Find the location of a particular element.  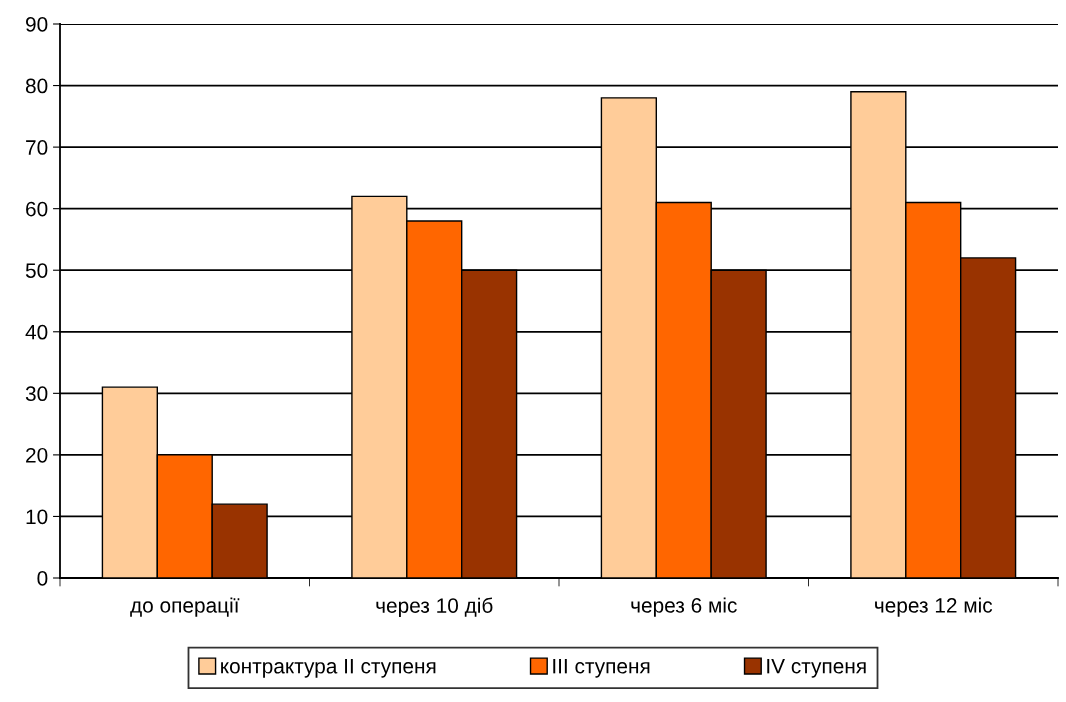

y-tick-label: 60 is located at coordinates (37, 209).